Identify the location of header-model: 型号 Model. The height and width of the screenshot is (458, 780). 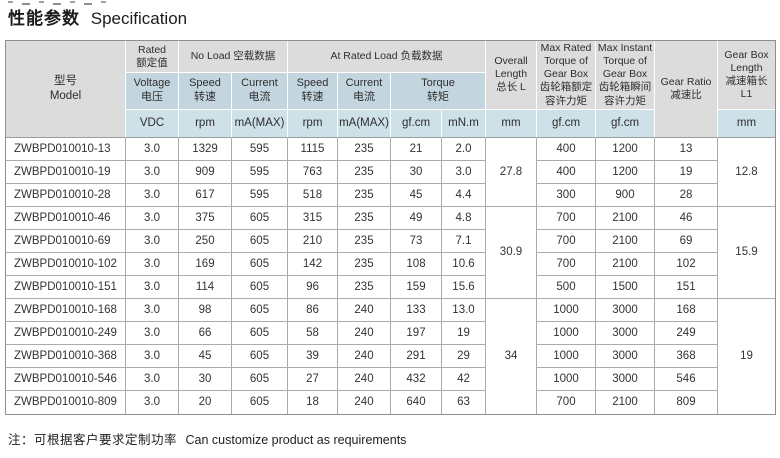
(66, 89).